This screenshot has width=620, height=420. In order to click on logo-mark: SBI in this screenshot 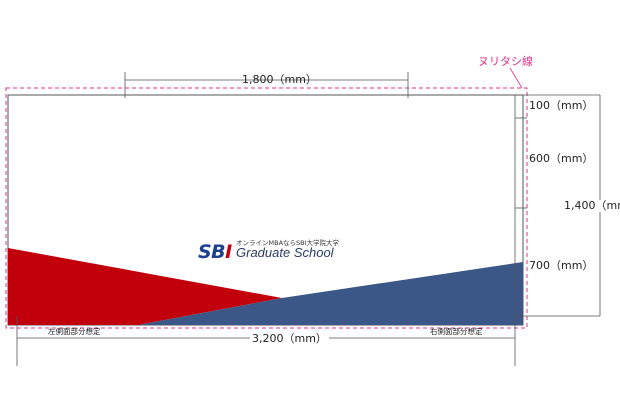, I will do `click(215, 252)`.